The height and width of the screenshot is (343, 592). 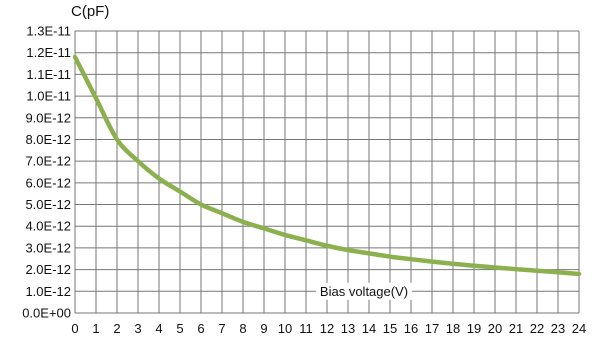 I want to click on y-tick-label: 1.2E-11, so click(x=48, y=52).